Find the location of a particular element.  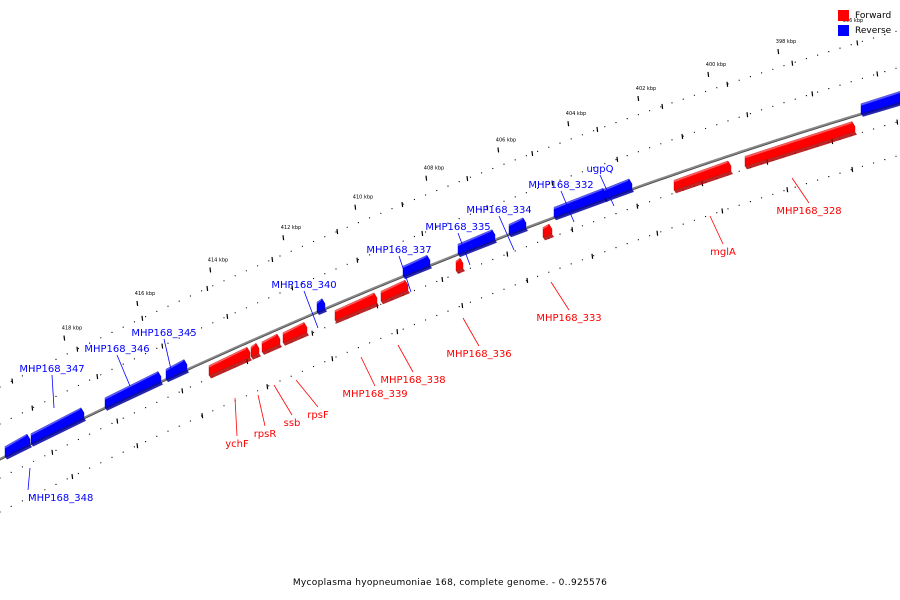

gene-label: ssb is located at coordinates (292, 423).